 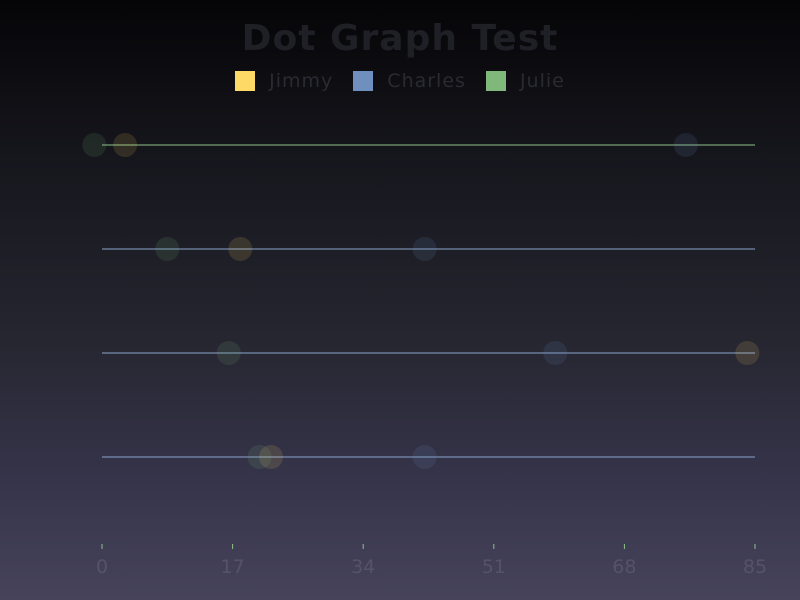 What do you see at coordinates (624, 567) in the screenshot?
I see `x-tick-label-4: 68` at bounding box center [624, 567].